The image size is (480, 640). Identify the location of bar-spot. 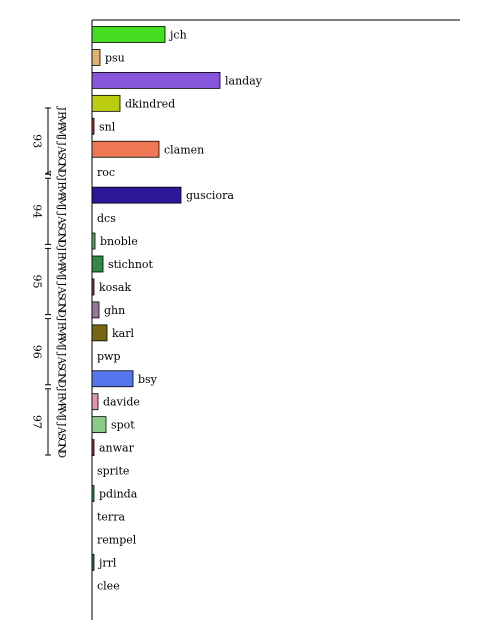
(99, 425).